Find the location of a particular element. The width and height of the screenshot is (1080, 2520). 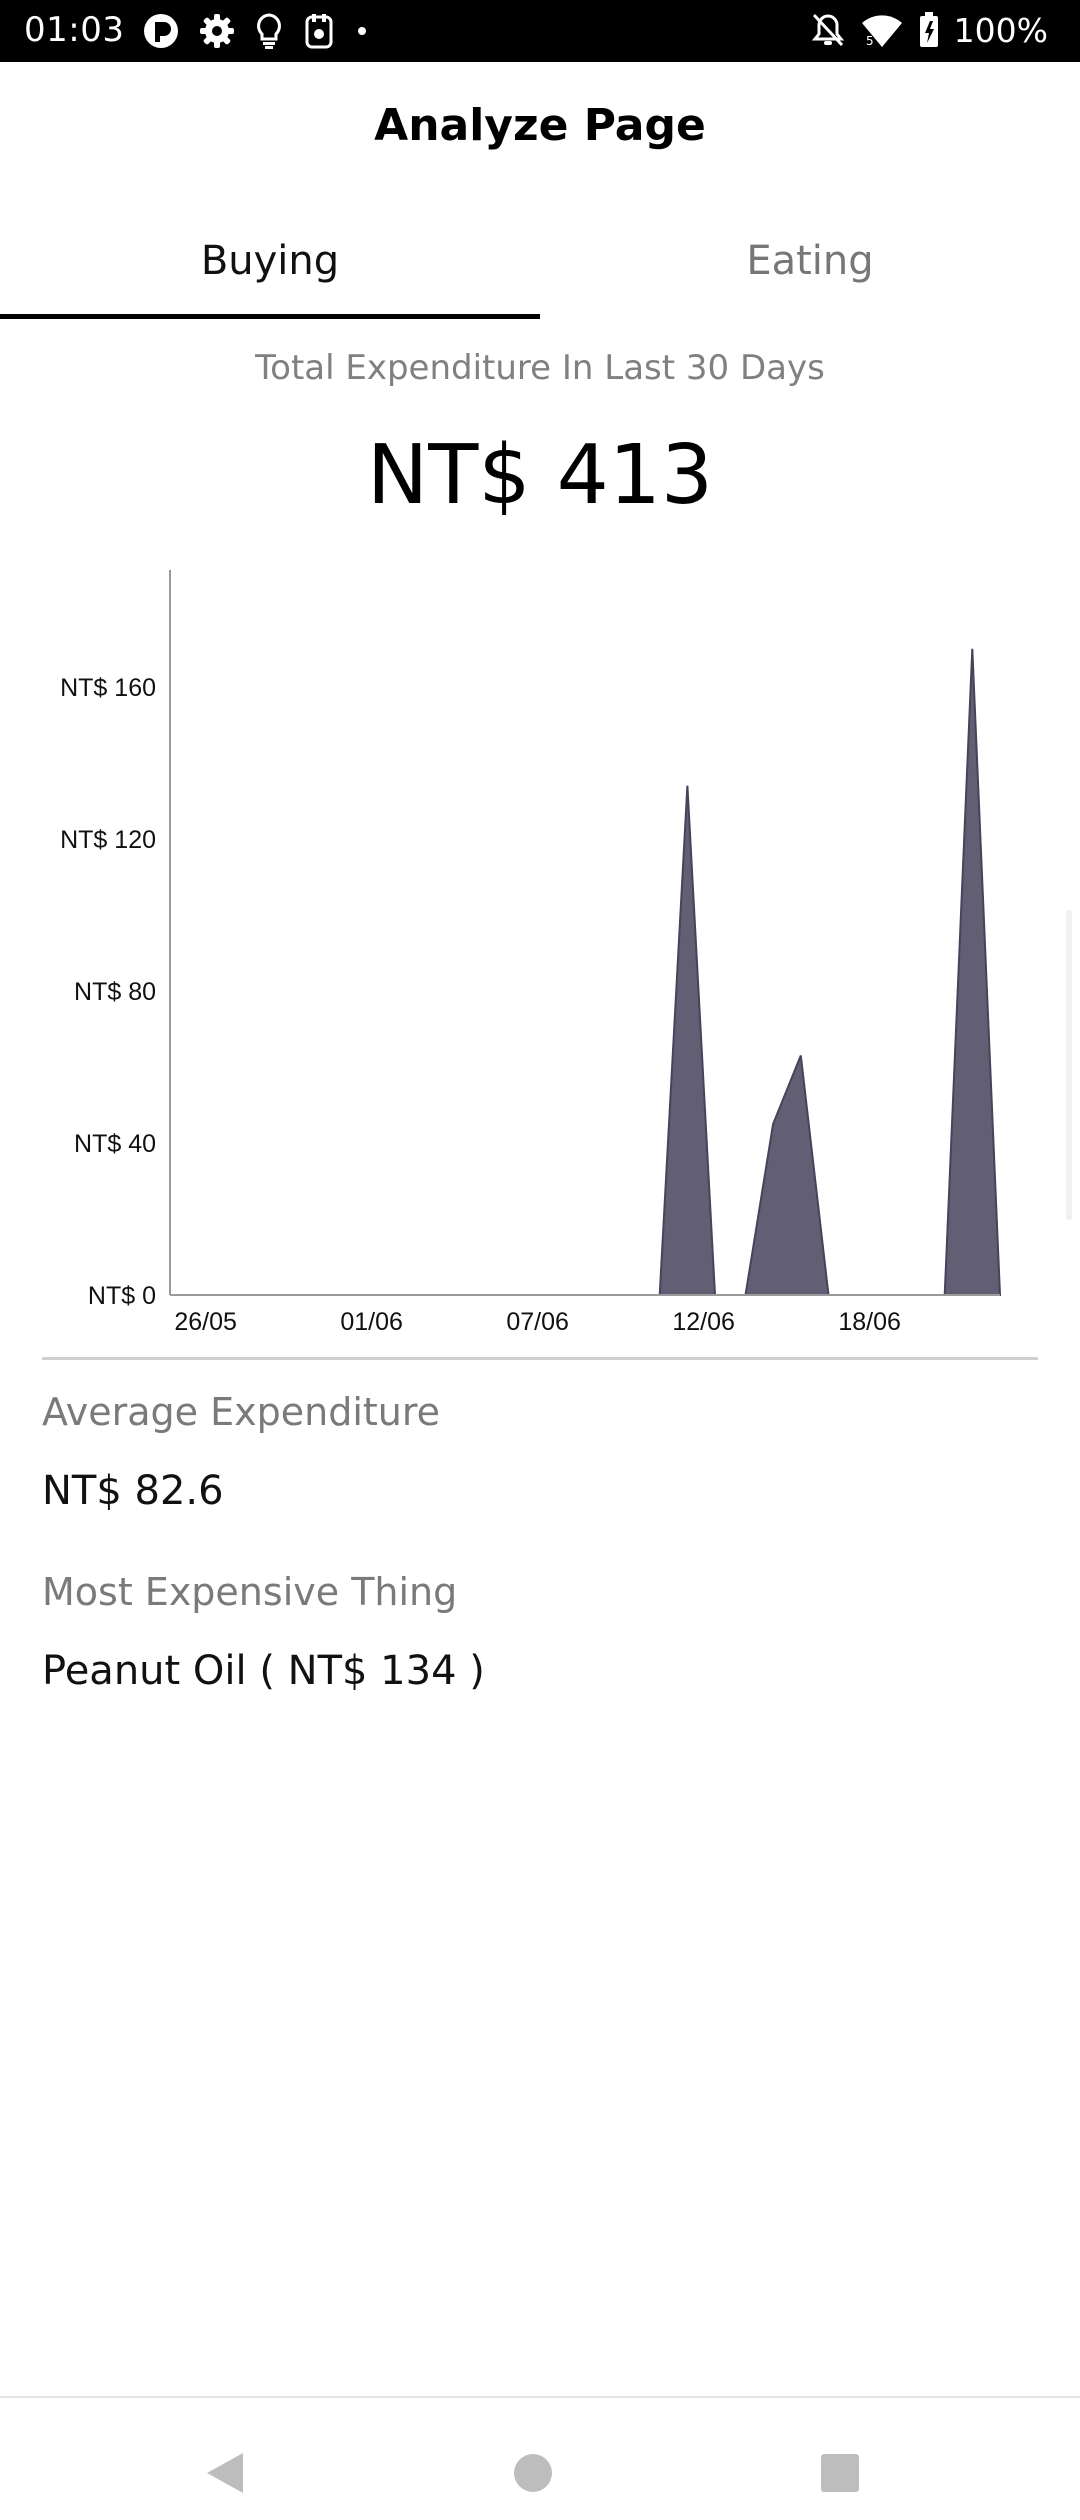

chart-y-tick-label: NT$ 0 is located at coordinates (122, 1296).